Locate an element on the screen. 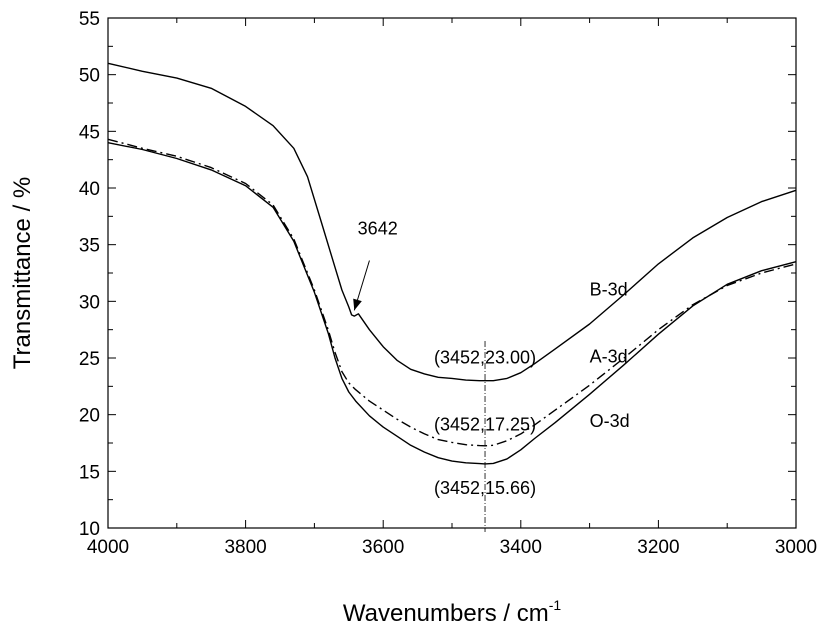 This screenshot has height=629, width=827. y-axis-title: Transmittance / % is located at coordinates (22, 273).